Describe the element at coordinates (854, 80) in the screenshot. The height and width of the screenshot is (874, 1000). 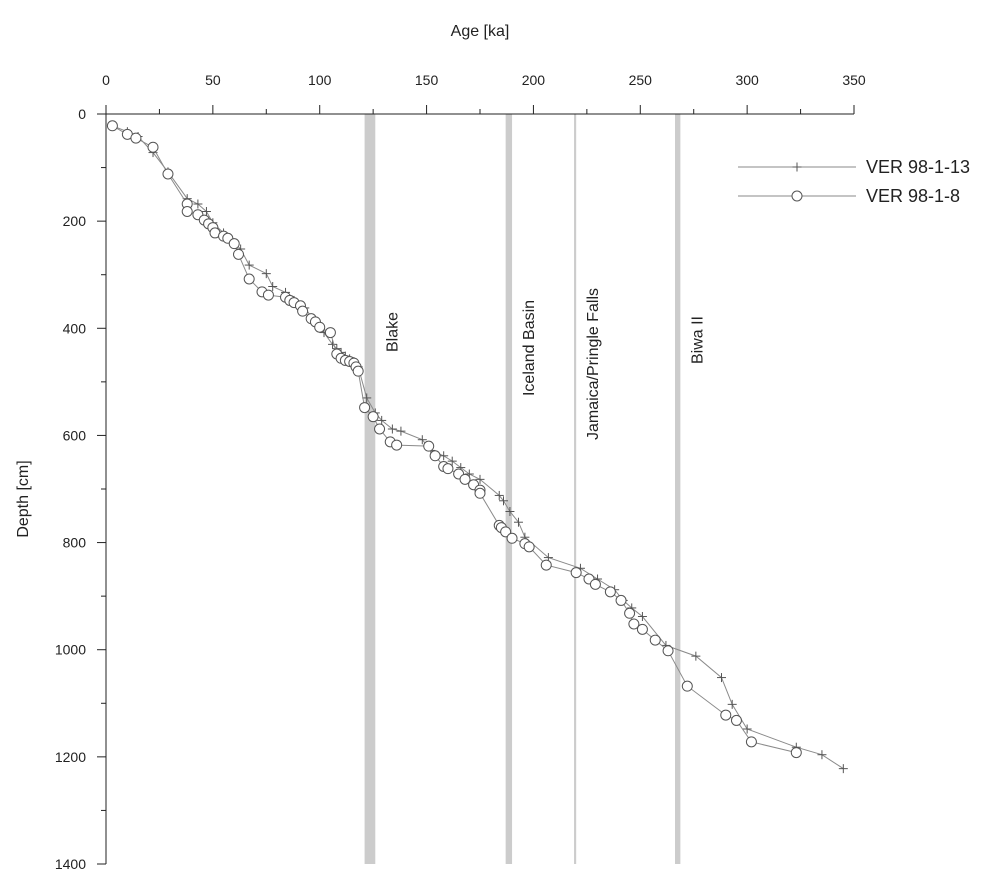
I see `x-tick-label: 350` at that location.